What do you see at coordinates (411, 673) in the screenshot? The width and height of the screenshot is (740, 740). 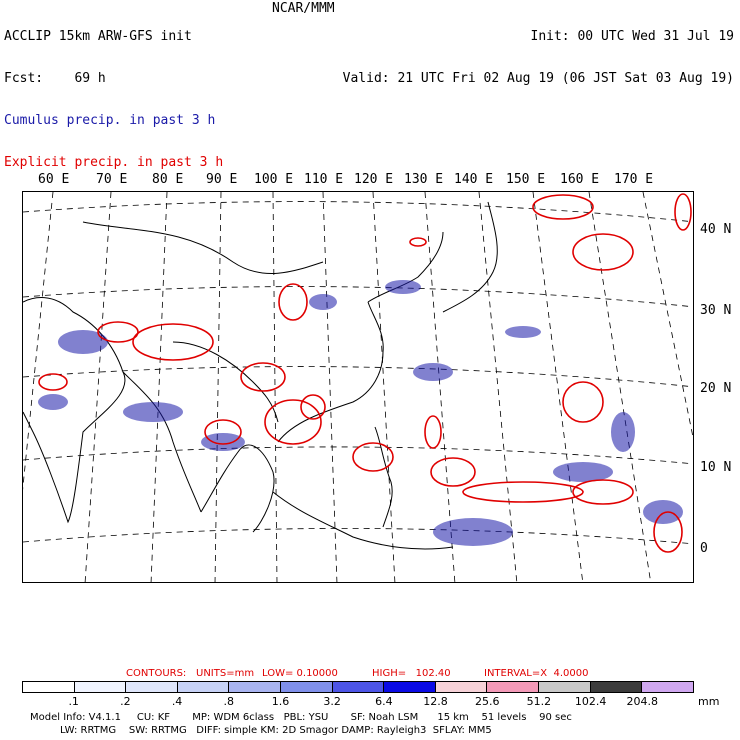 I see `contours-high: HIGH= 102.40` at bounding box center [411, 673].